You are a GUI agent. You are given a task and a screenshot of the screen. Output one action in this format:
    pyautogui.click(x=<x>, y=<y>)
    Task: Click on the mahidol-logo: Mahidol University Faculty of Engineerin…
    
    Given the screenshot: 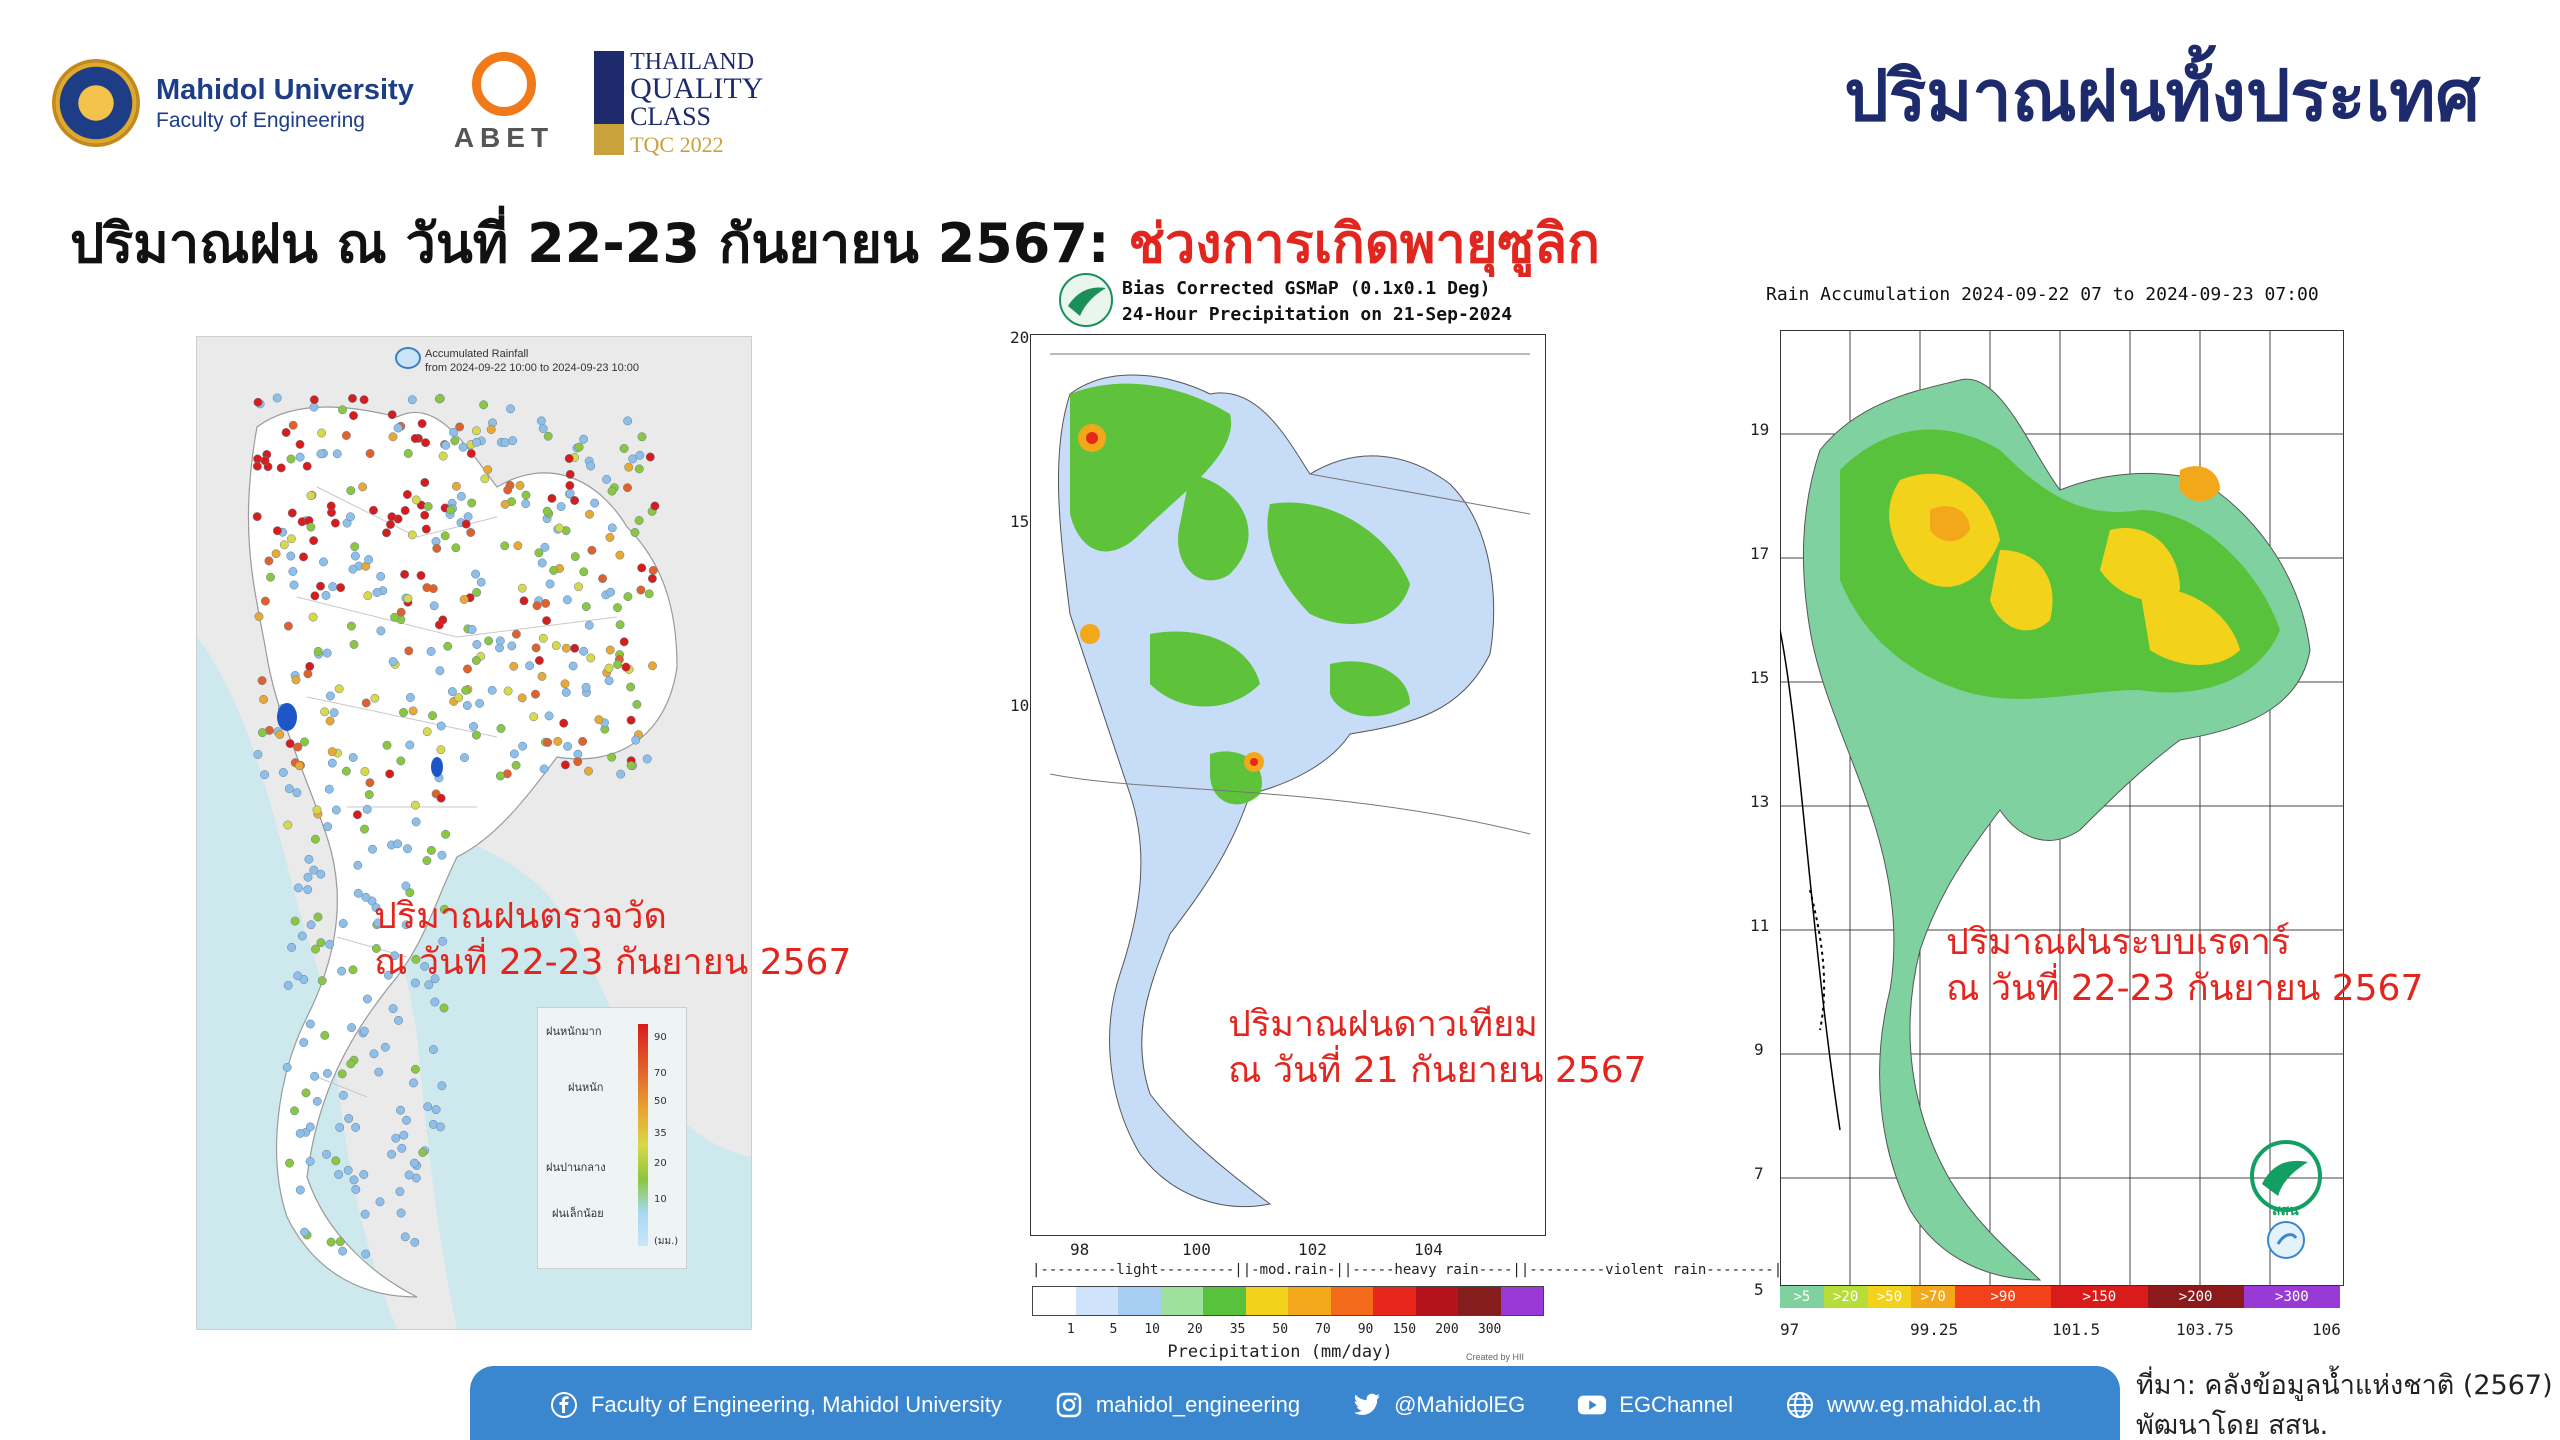 What is the action you would take?
    pyautogui.click(x=233, y=103)
    